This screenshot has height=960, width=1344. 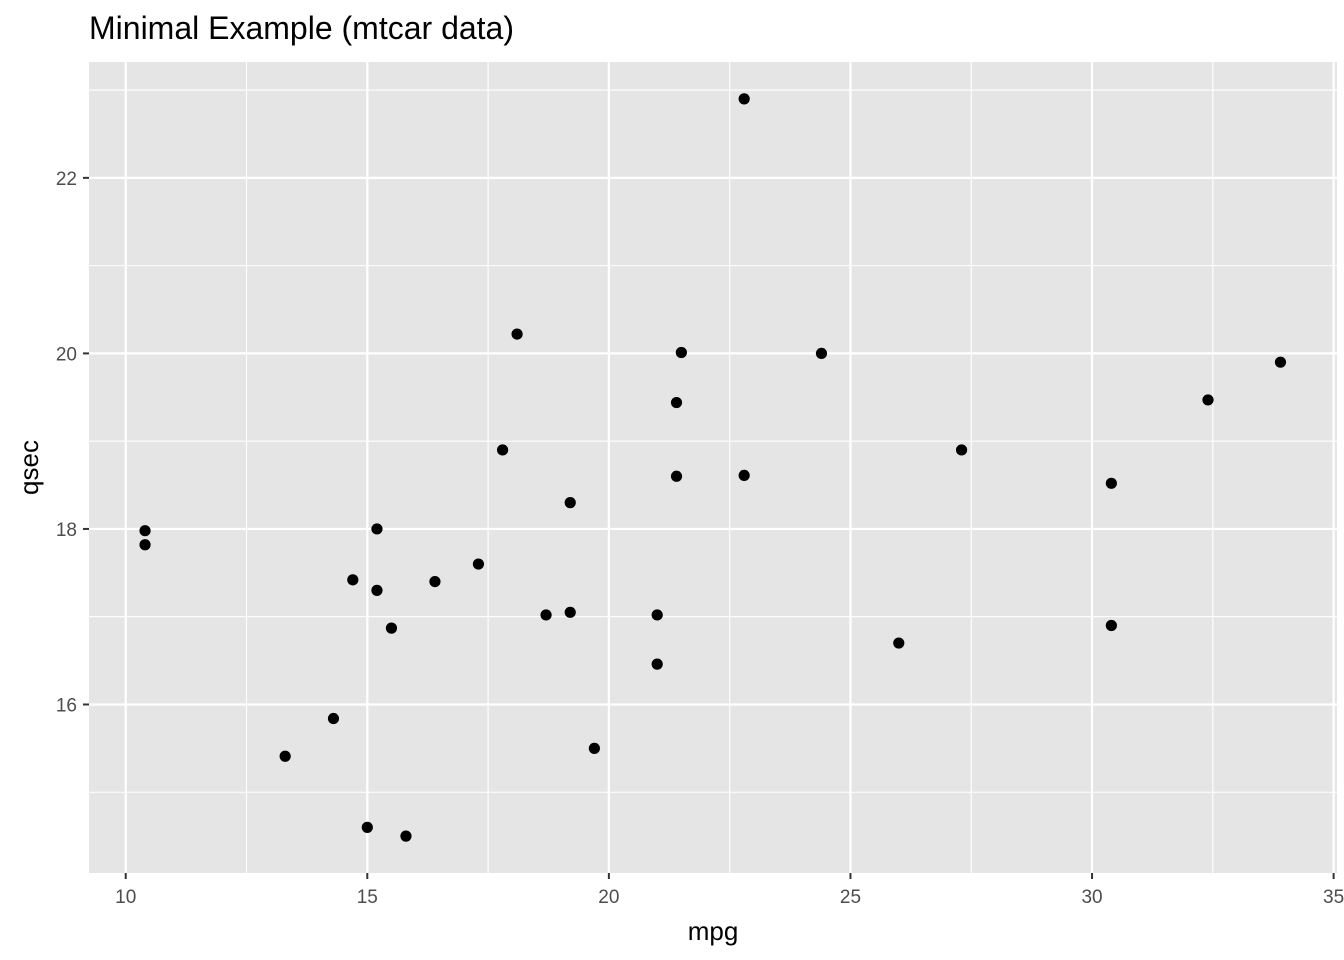 What do you see at coordinates (66, 354) in the screenshot?
I see `y-tick-label: 20` at bounding box center [66, 354].